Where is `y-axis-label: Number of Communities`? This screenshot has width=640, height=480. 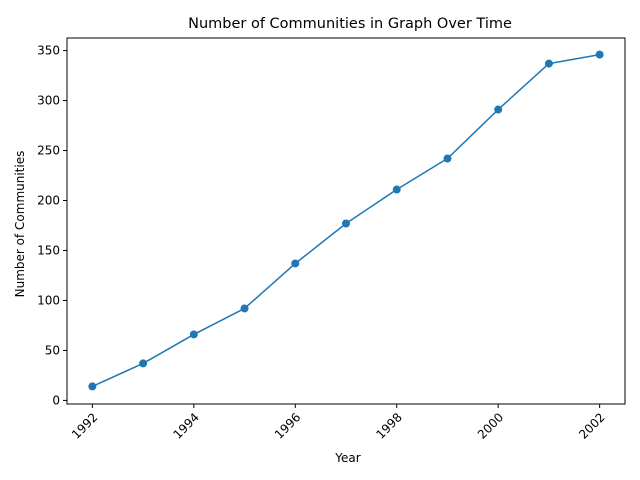
y-axis-label: Number of Communities is located at coordinates (20, 224).